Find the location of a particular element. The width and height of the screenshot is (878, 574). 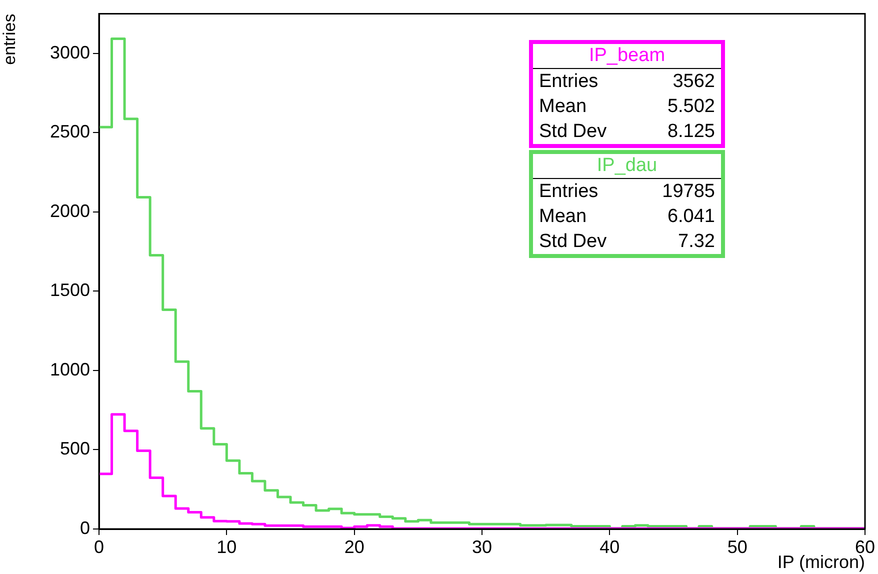

x-tick-label: 20 is located at coordinates (354, 546).